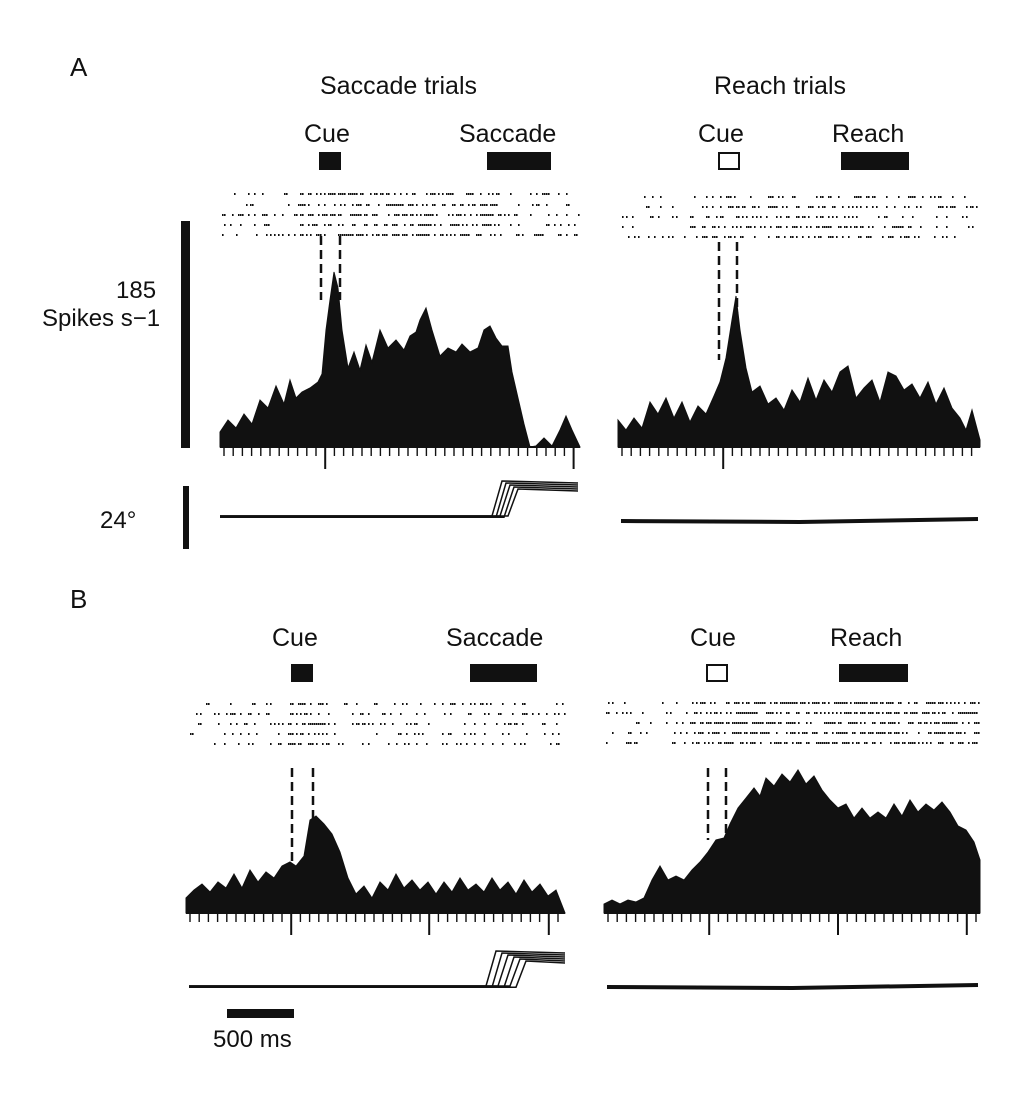 Image resolution: width=1029 pixels, height=1098 pixels. What do you see at coordinates (812, 207) in the screenshot?
I see `raster-row` at bounding box center [812, 207].